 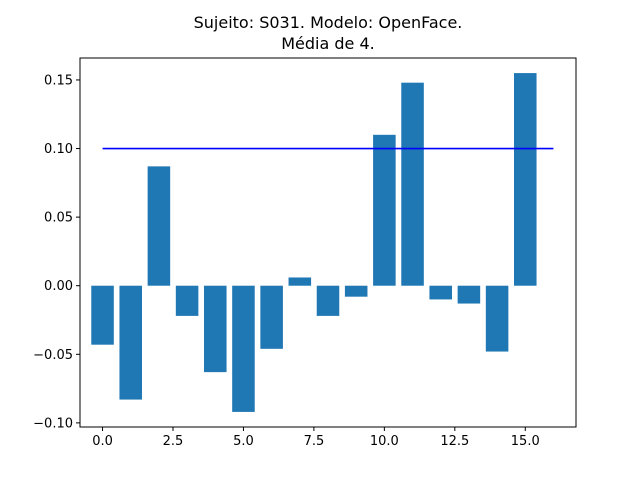 What do you see at coordinates (314, 441) in the screenshot?
I see `x-tick-label-3: 7.5` at bounding box center [314, 441].